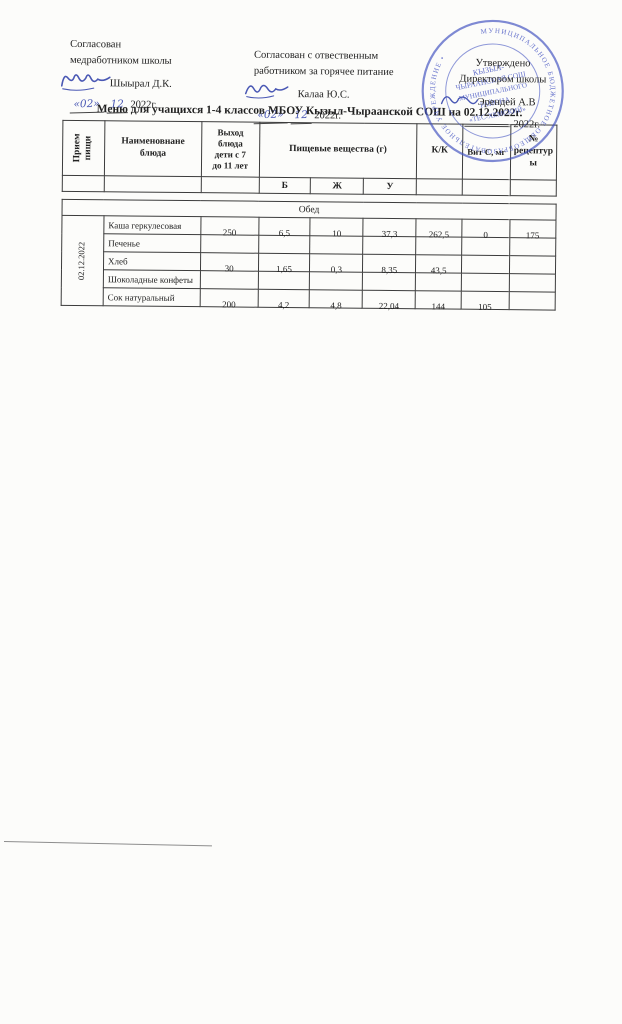 The height and width of the screenshot is (1024, 622). Describe the element at coordinates (83, 148) in the screenshot. I see `header-meal: Прием пищи` at that location.